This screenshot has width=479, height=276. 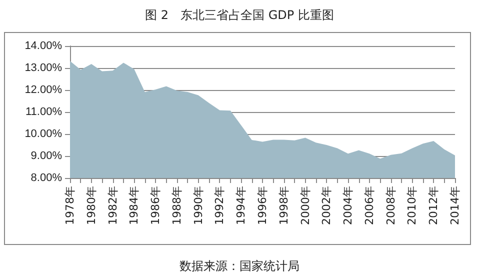 I want to click on x-tick-label: 1978年, so click(x=70, y=205).